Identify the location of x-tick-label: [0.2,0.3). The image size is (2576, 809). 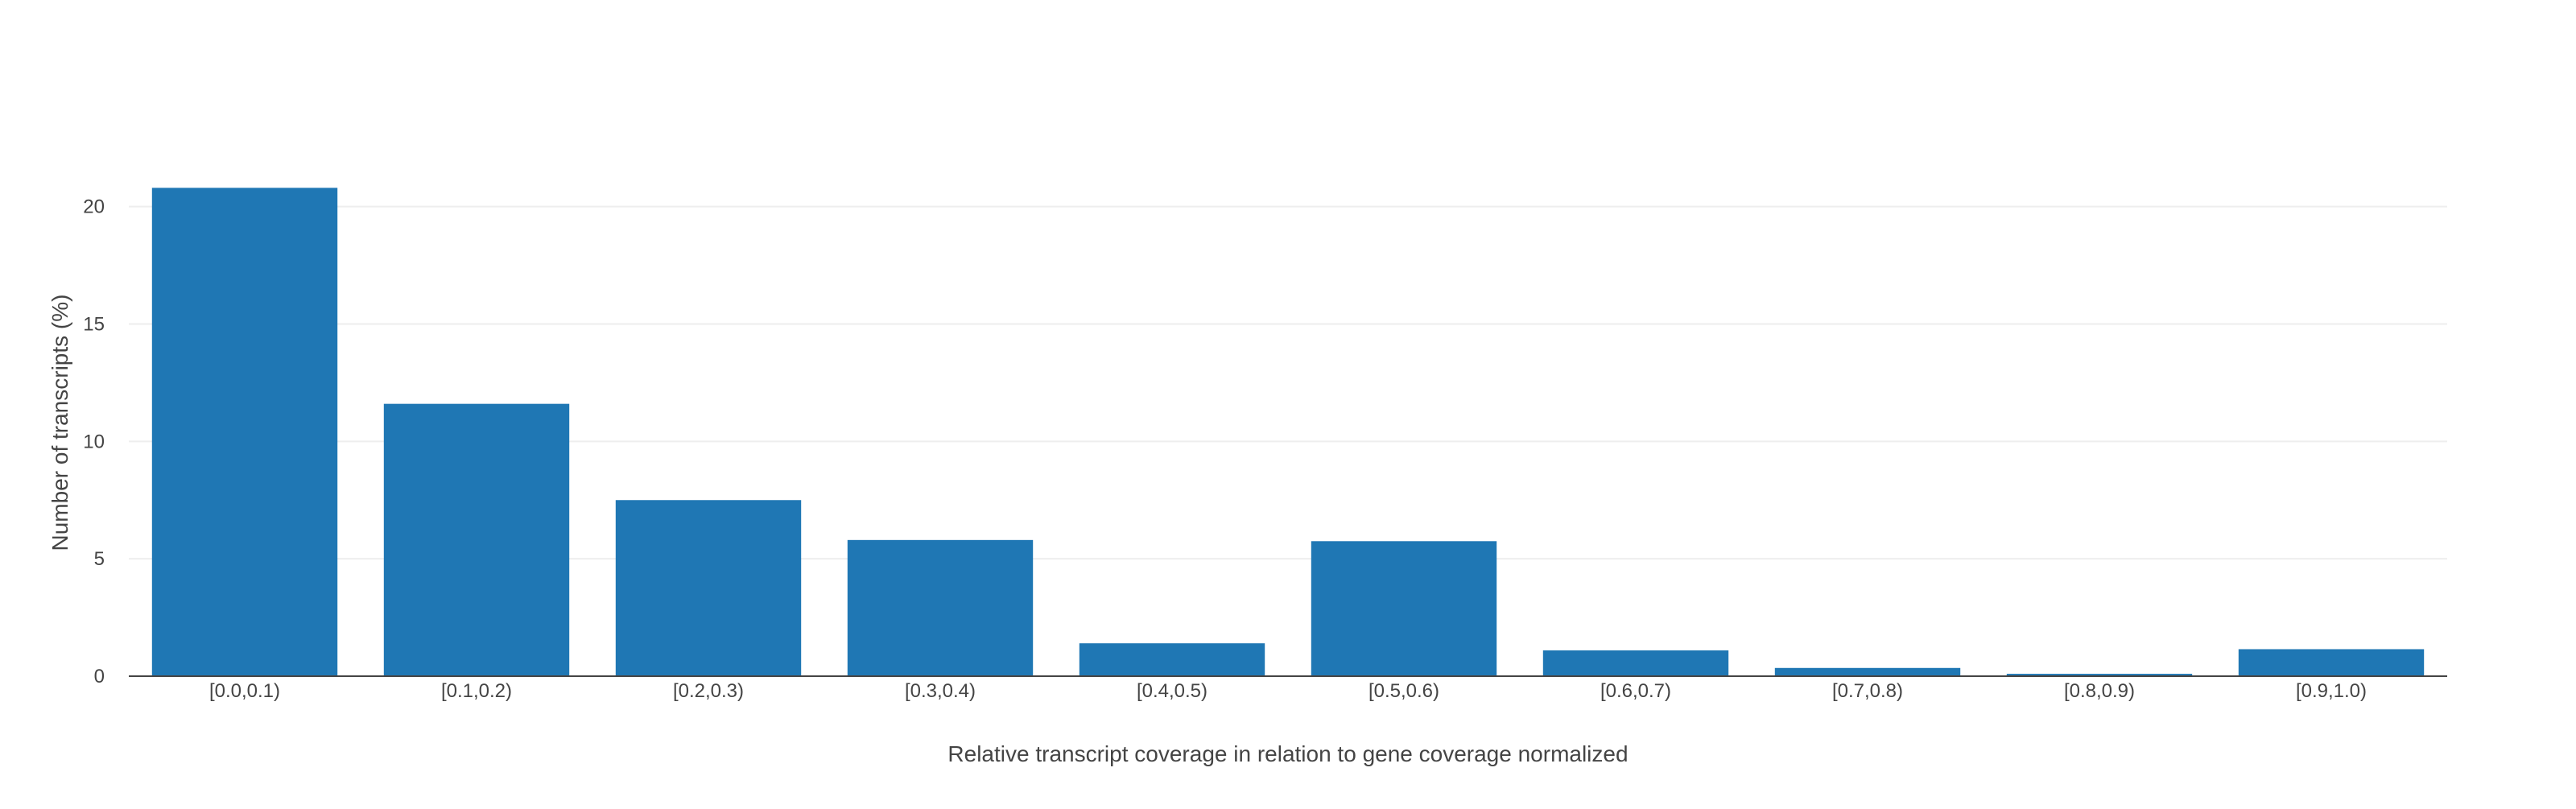
(708, 691).